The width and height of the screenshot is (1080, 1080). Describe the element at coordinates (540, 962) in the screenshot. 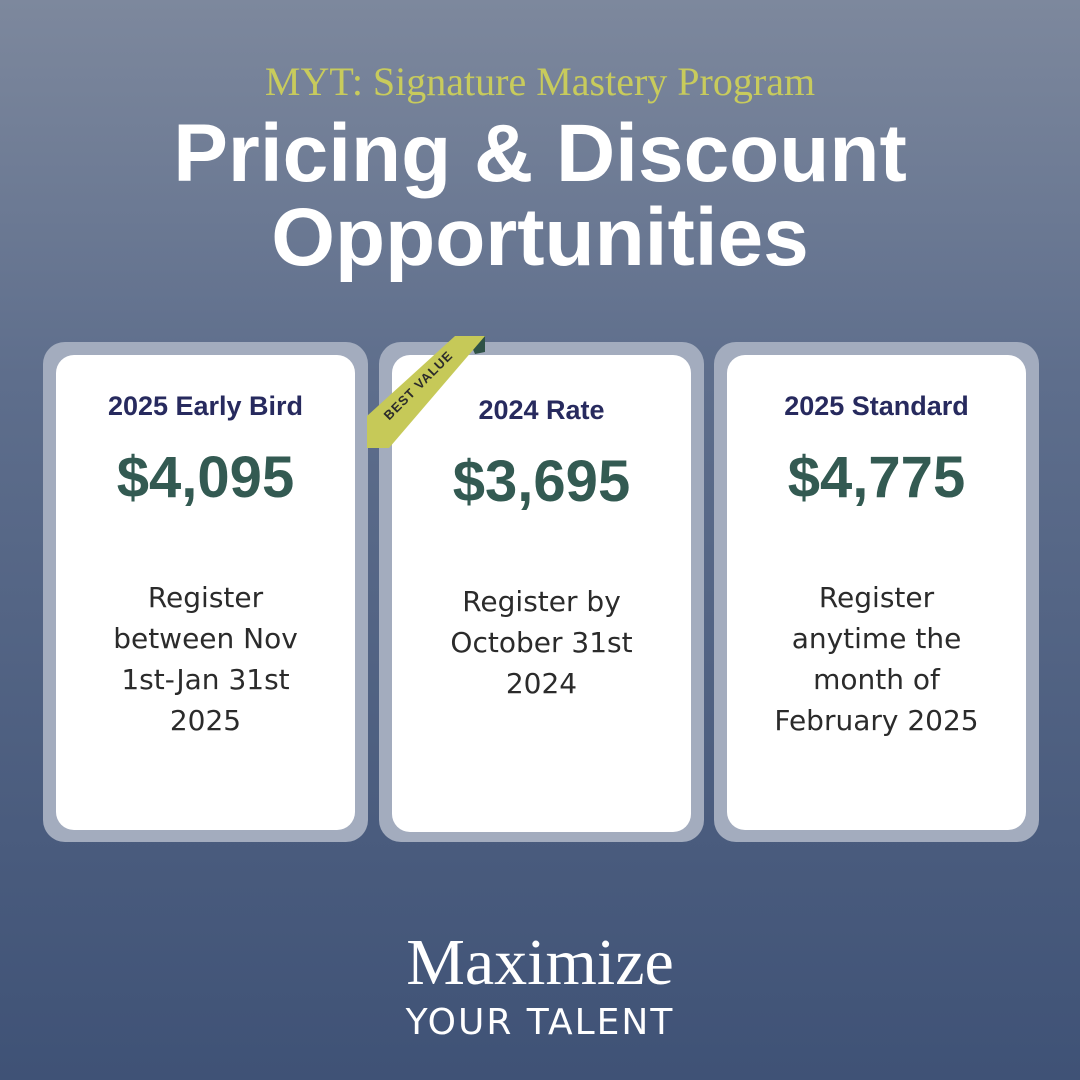

I see `brand: Maximize` at that location.